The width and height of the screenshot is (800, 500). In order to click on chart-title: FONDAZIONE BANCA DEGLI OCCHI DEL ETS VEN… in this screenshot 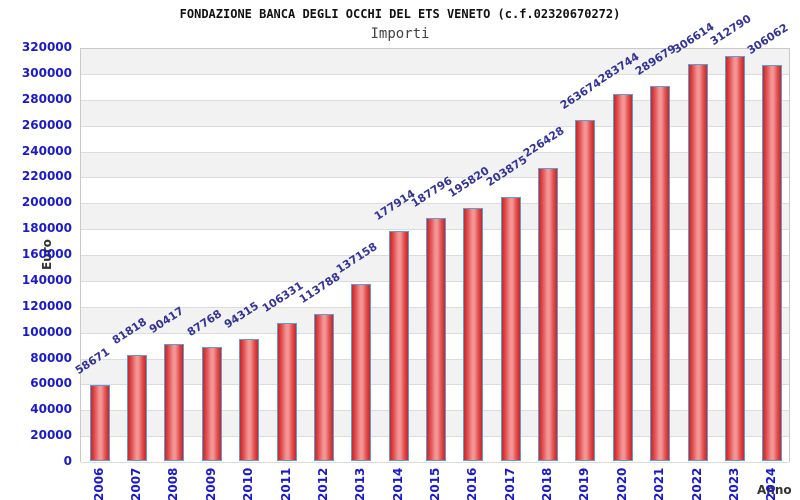, I will do `click(400, 14)`.